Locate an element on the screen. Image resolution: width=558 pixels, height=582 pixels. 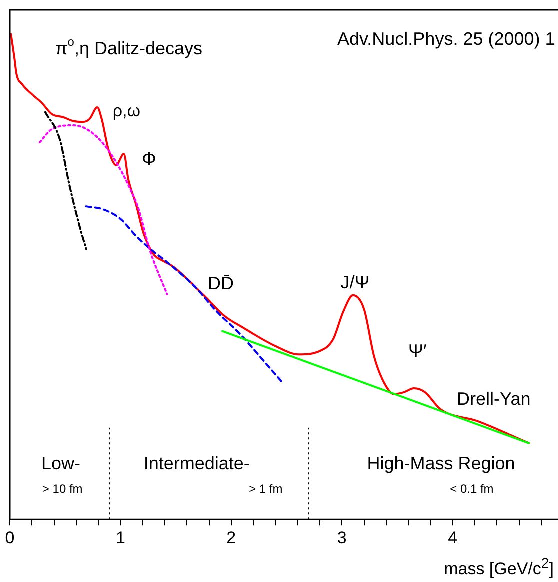
annotation: ρ,ω is located at coordinates (126, 111).